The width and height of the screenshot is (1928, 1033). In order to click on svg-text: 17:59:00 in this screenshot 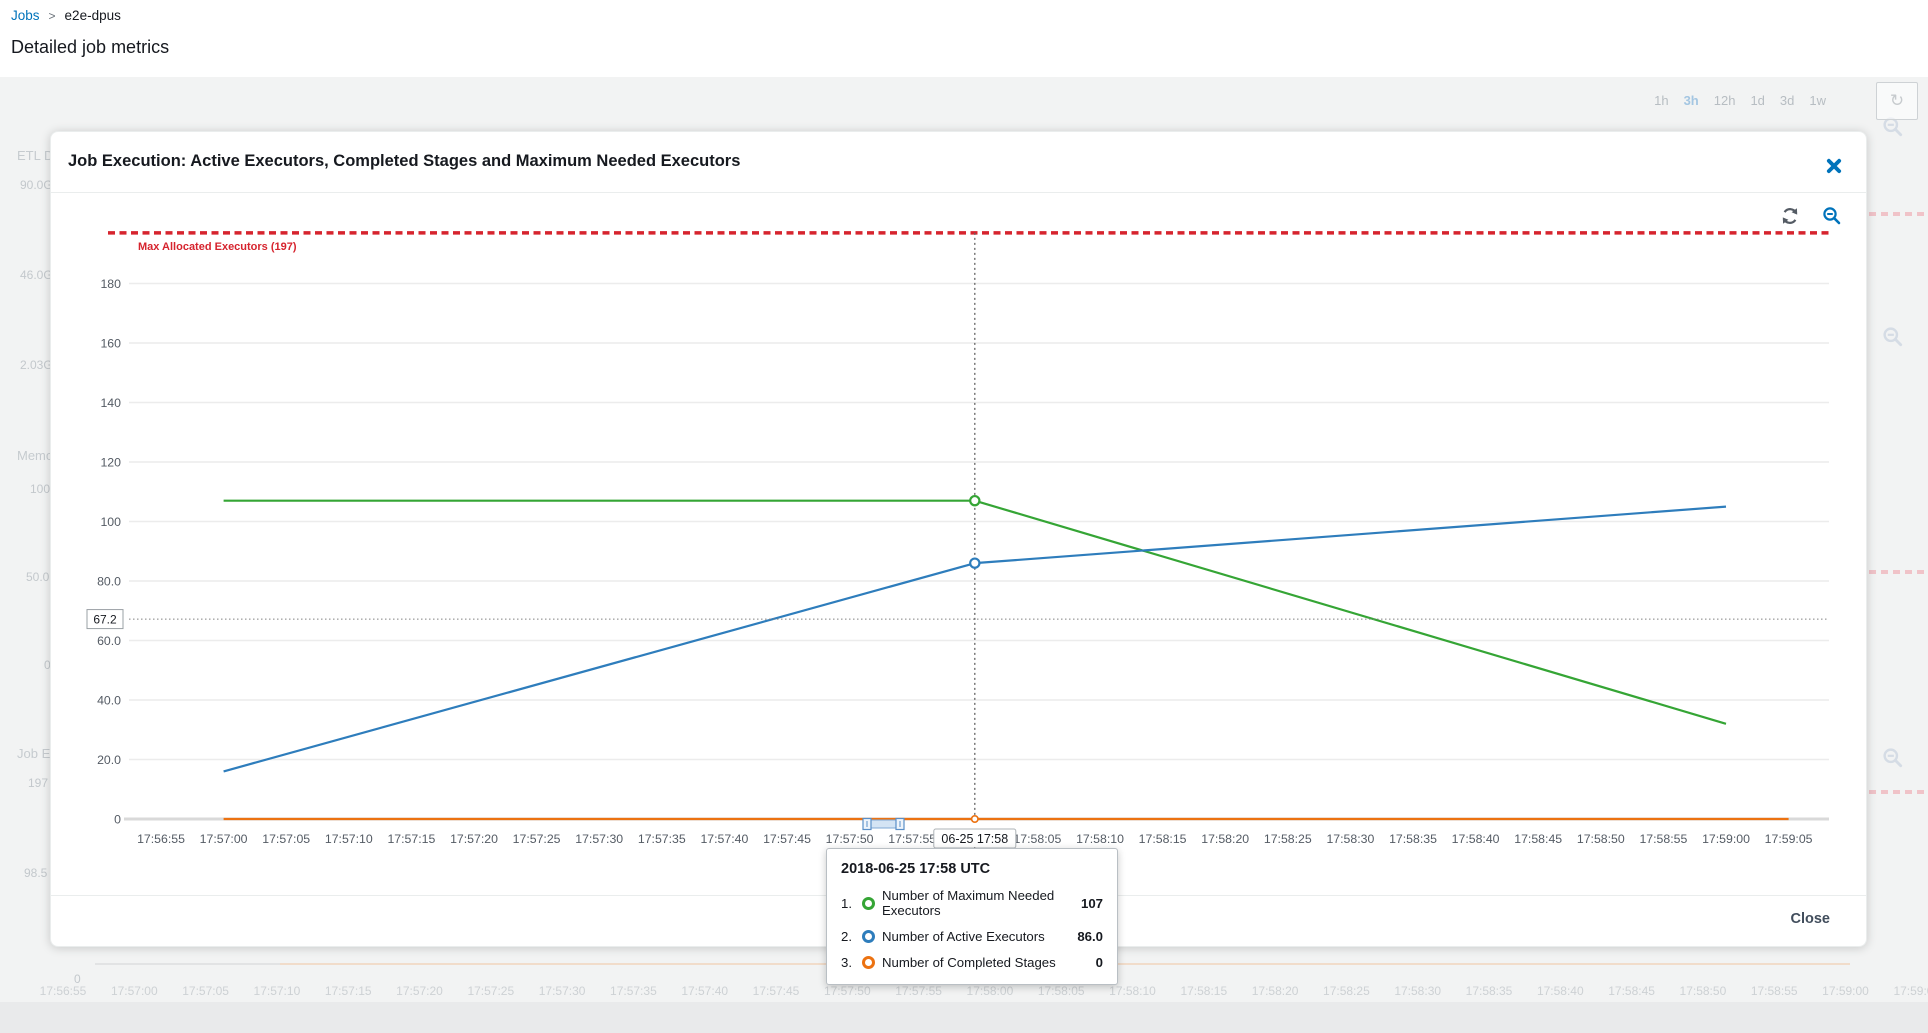, I will do `click(1726, 839)`.